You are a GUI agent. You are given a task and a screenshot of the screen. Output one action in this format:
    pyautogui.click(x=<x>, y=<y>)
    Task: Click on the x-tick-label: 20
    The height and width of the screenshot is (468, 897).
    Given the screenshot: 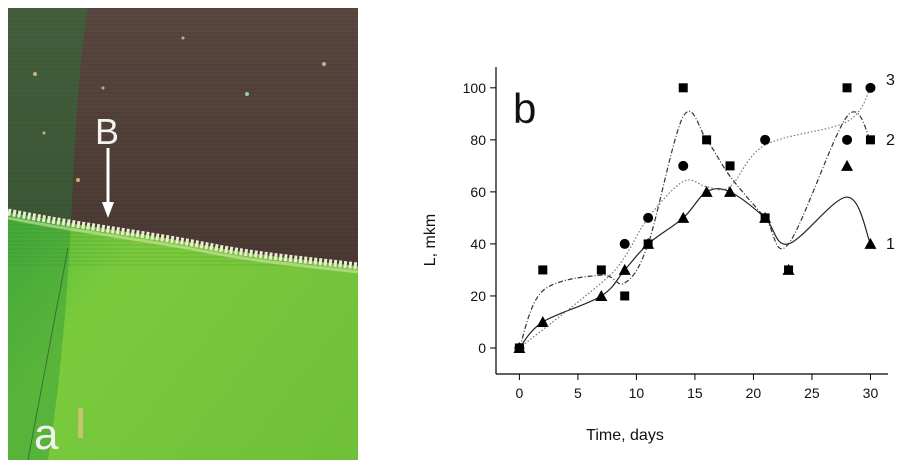 What is the action you would take?
    pyautogui.click(x=754, y=393)
    